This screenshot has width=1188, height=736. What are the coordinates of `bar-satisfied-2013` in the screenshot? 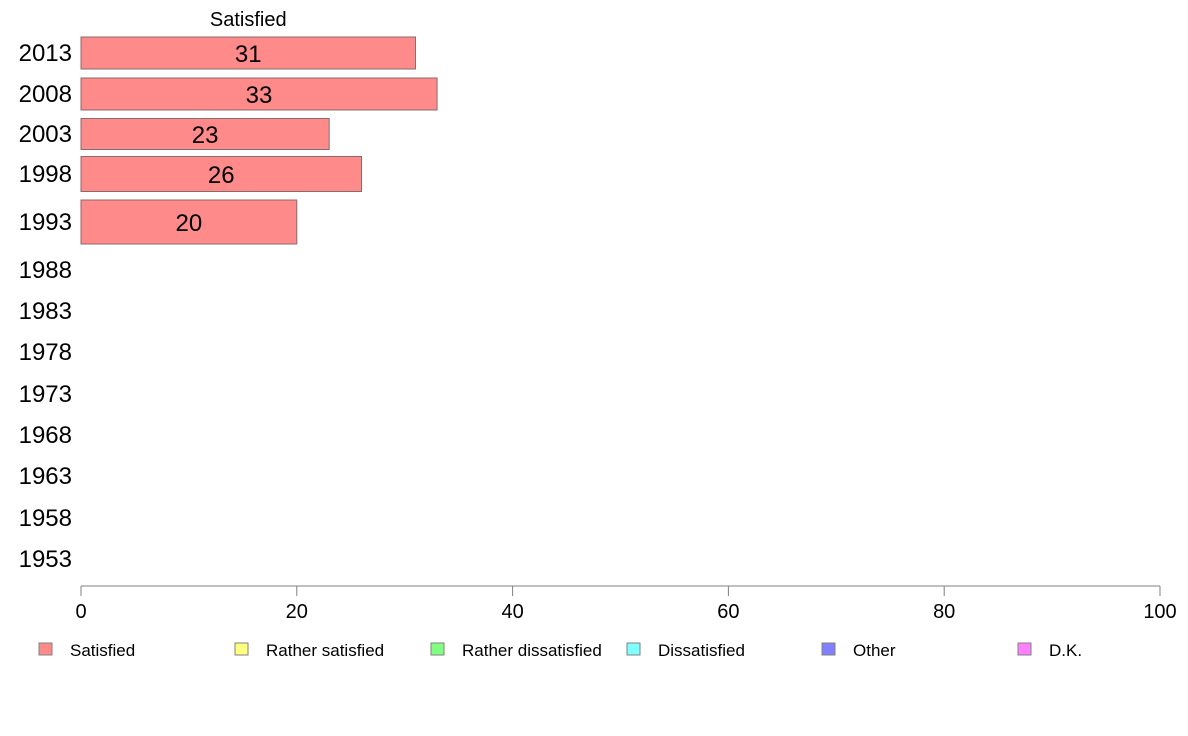 It's located at (248, 53).